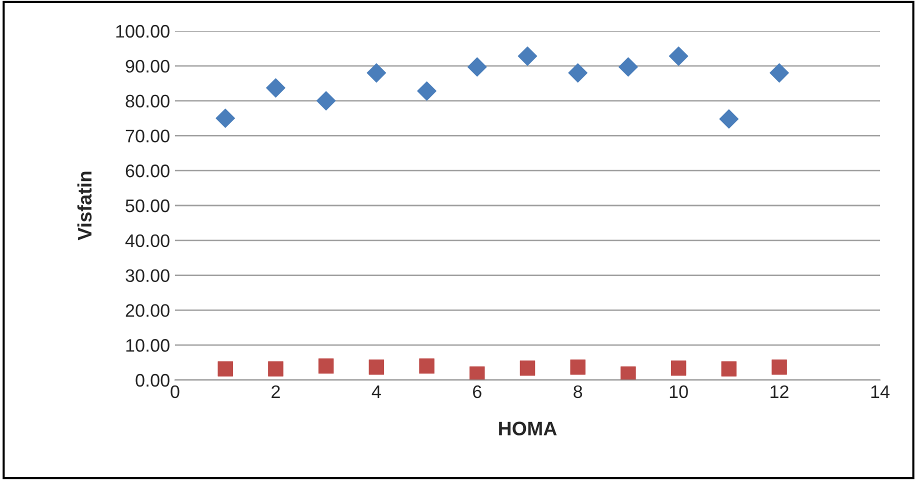 This screenshot has width=917, height=480. I want to click on y-tick-label: 10.00, so click(148, 345).